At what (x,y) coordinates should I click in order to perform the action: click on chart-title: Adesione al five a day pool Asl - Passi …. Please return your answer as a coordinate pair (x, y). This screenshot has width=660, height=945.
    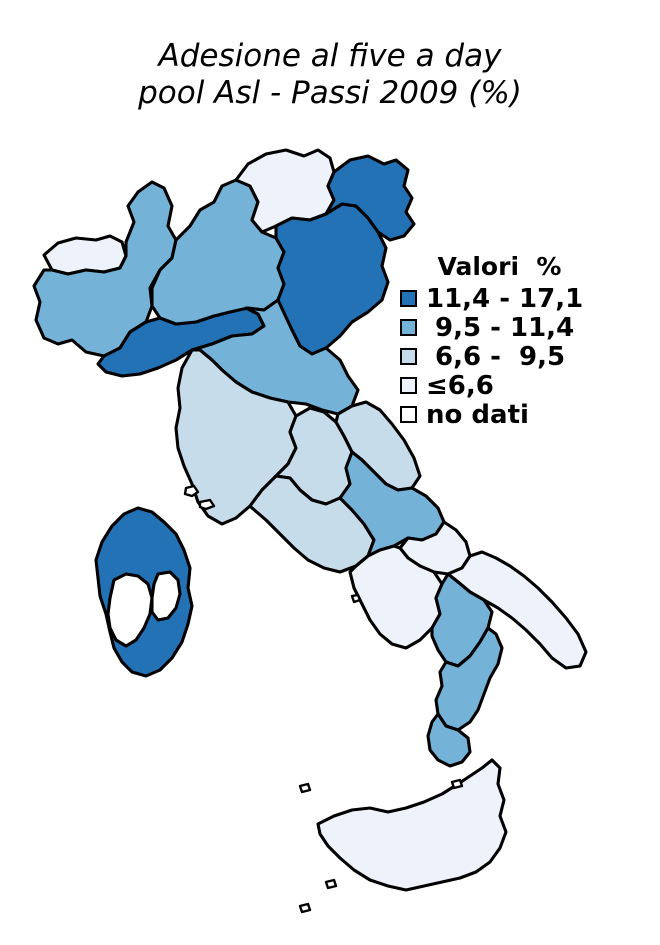
    Looking at the image, I should click on (330, 75).